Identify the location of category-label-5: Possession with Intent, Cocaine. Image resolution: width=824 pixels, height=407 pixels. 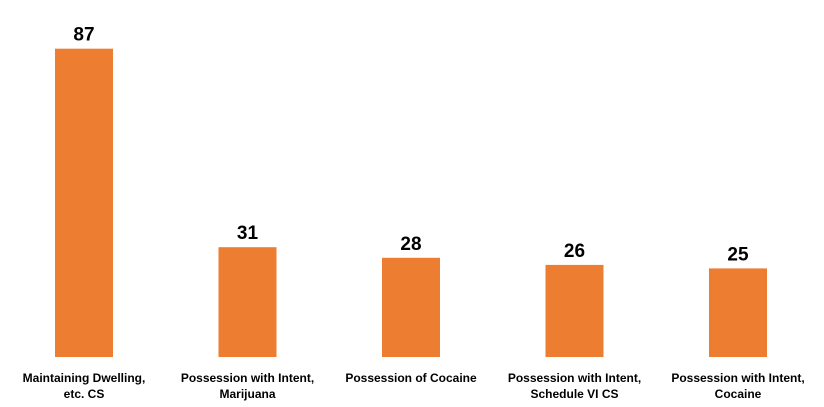
(737, 386).